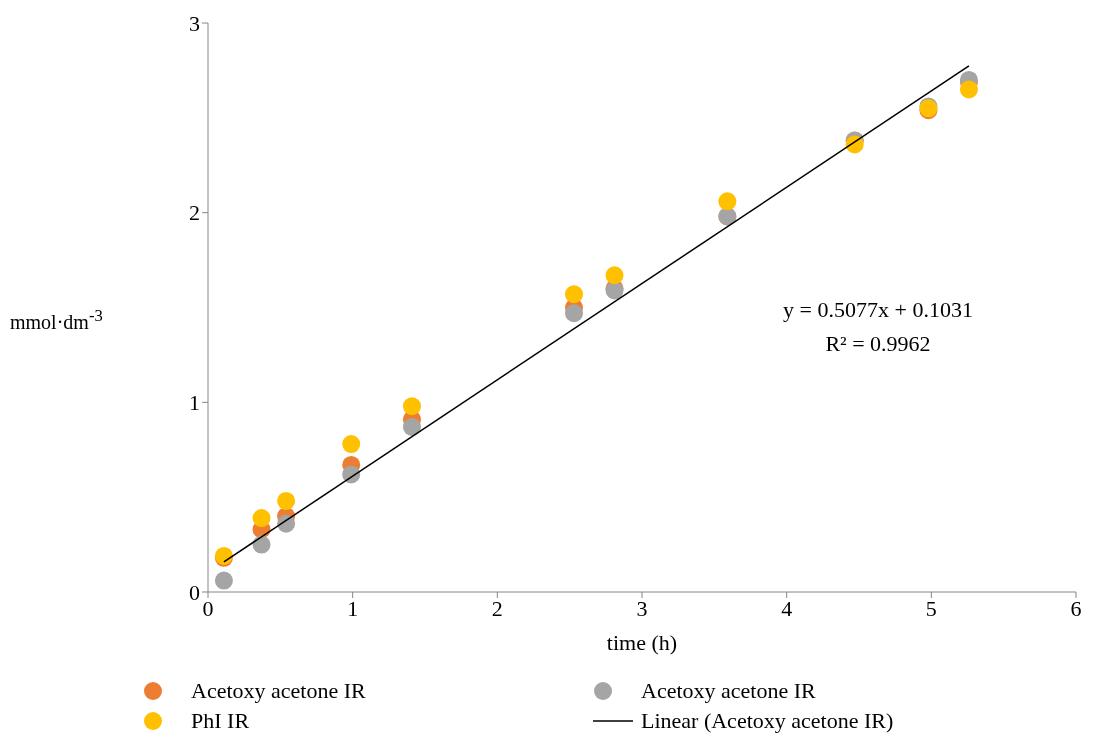 The height and width of the screenshot is (738, 1095). I want to click on y-tick-label: 2, so click(194, 213).